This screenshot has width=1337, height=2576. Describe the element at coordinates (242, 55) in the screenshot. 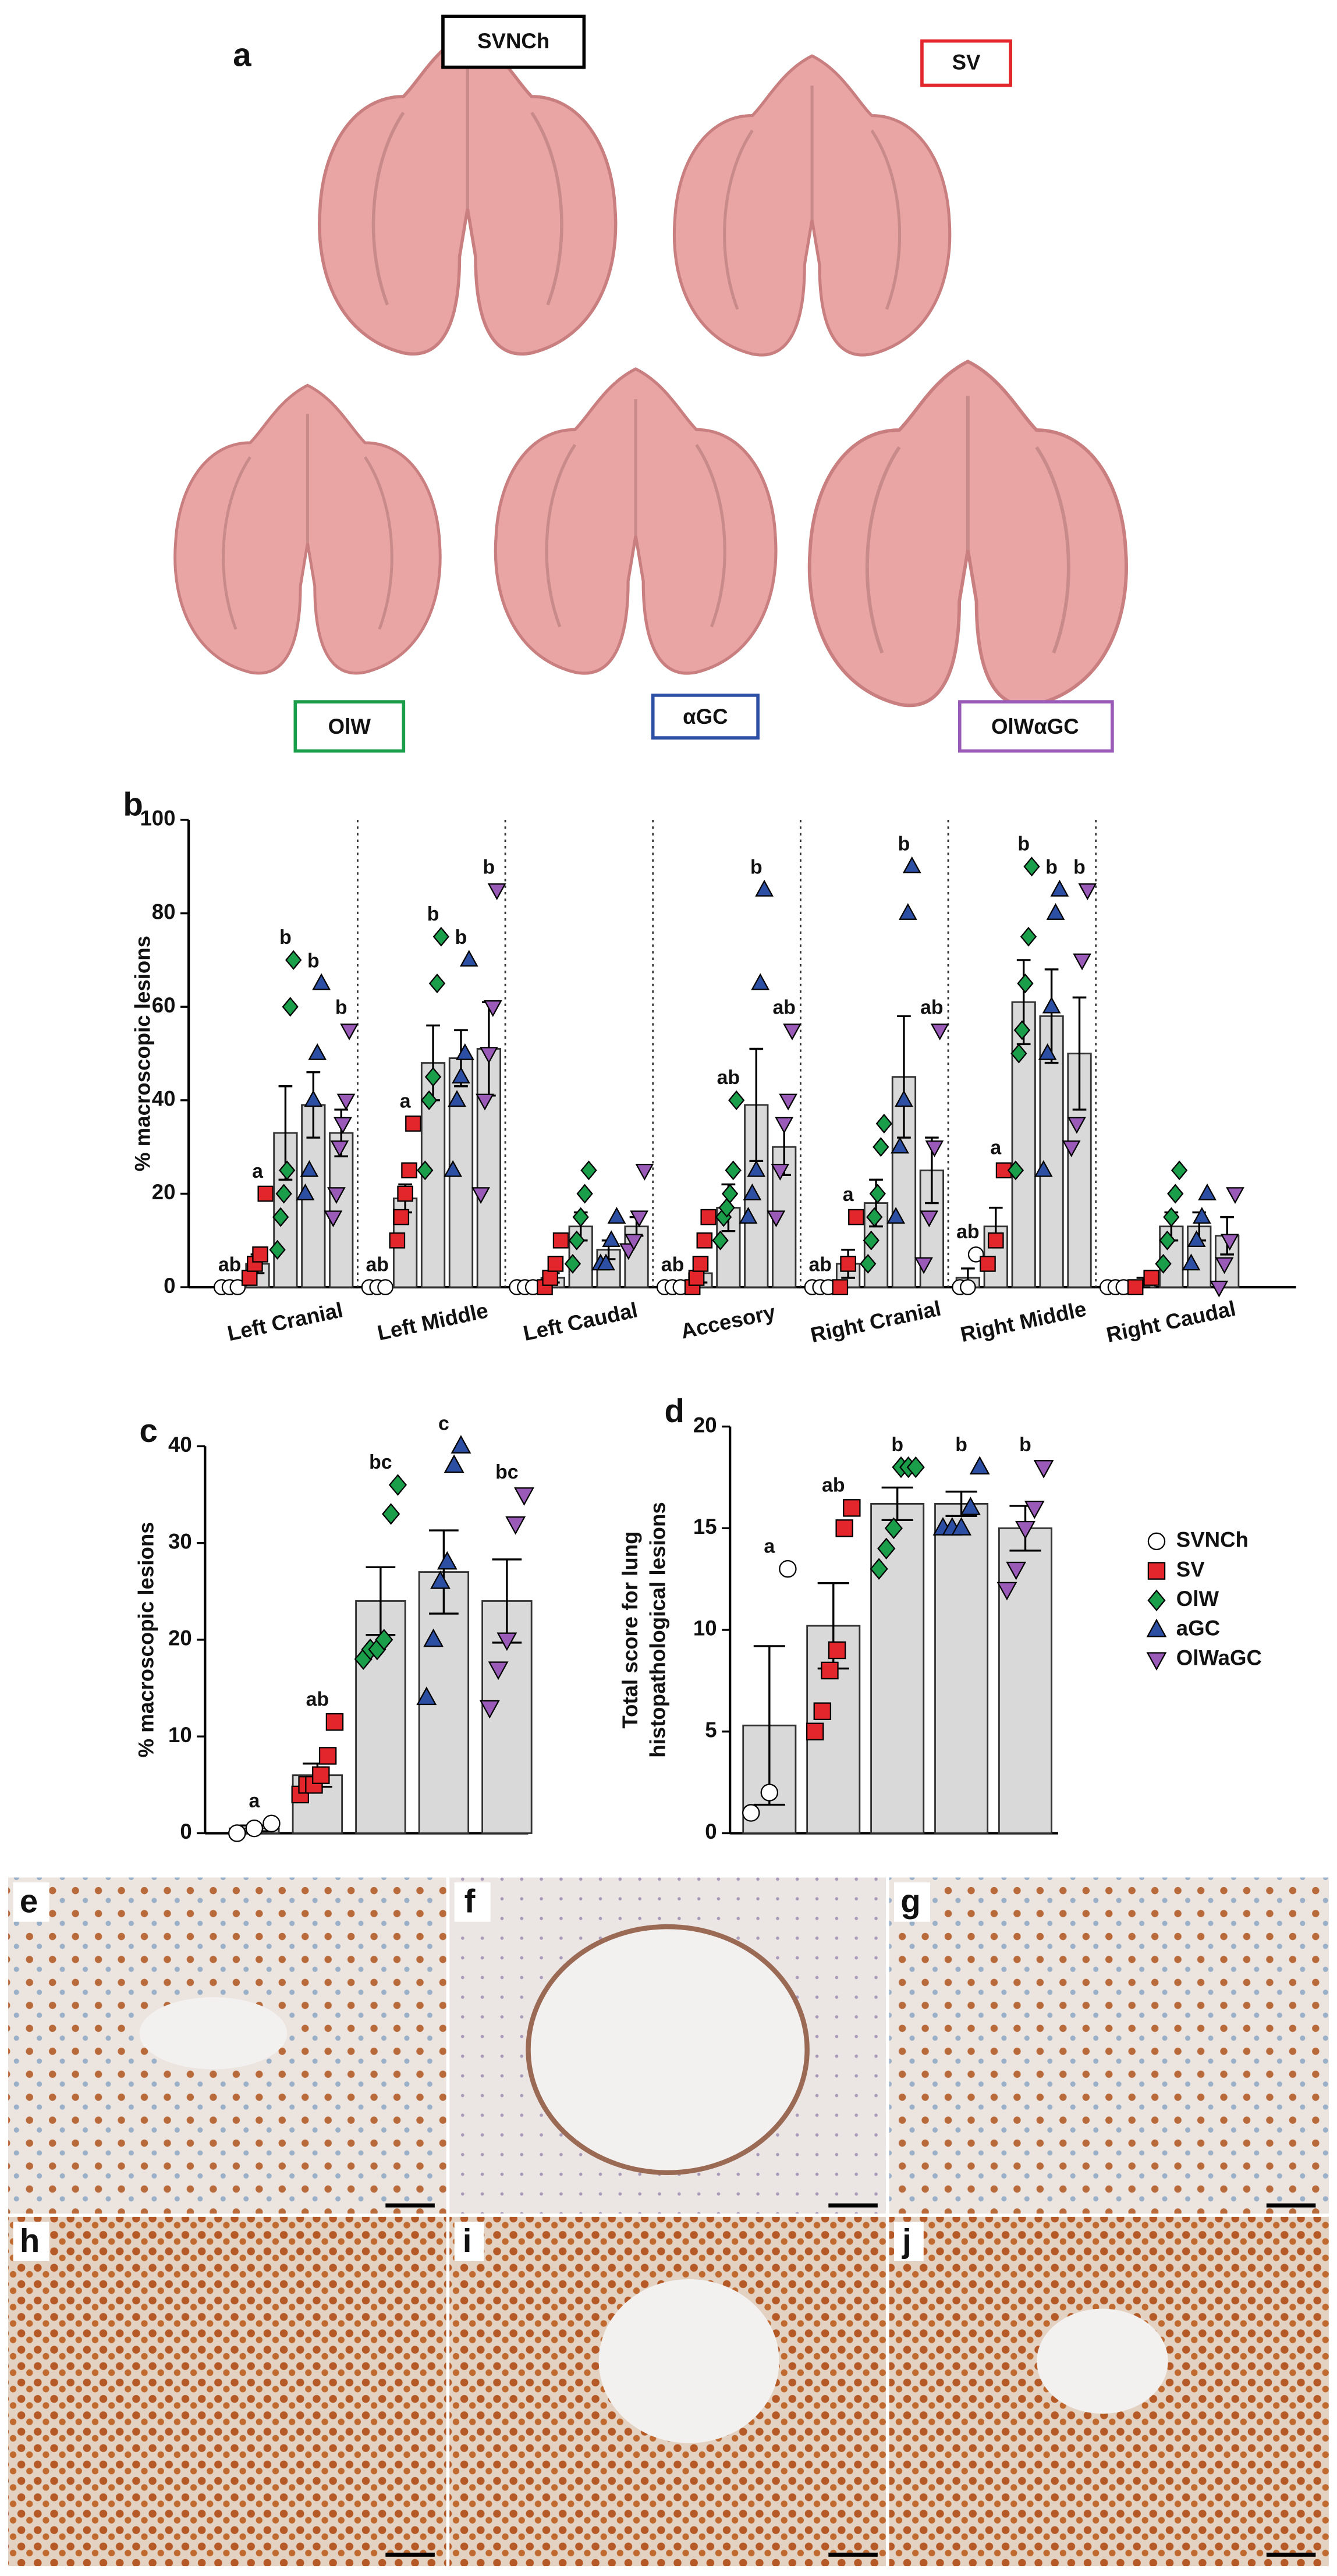

I see `panel-label: a` at that location.